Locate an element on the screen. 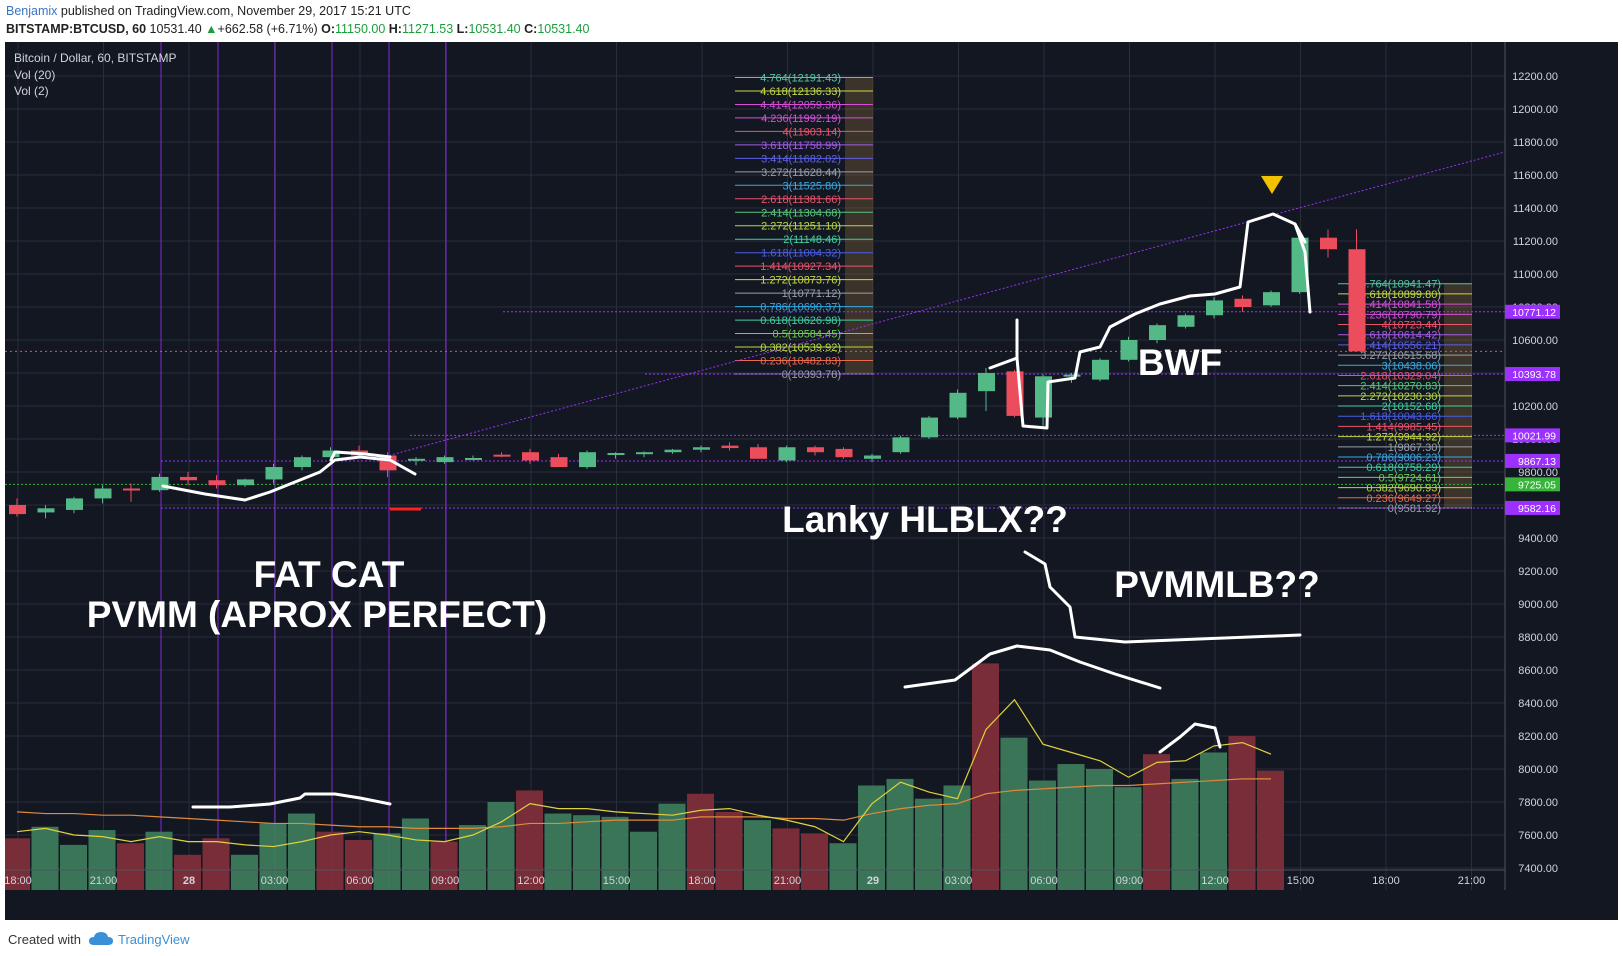  price-tick-label: 10200.00 is located at coordinates (1535, 407).